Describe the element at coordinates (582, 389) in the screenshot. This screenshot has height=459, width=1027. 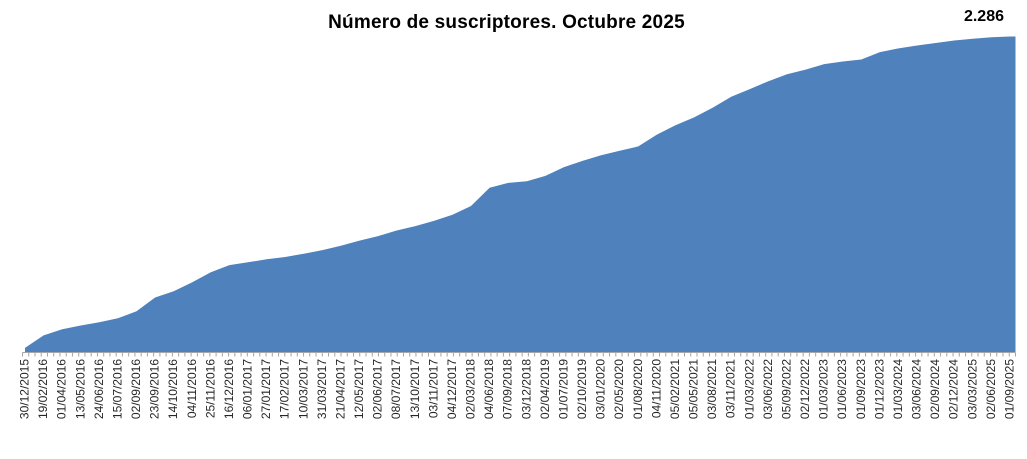
I see `x-axis-label: 02/10/2019` at that location.